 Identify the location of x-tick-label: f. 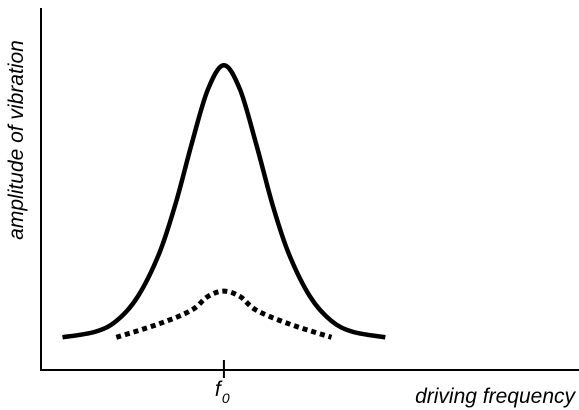
(219, 389).